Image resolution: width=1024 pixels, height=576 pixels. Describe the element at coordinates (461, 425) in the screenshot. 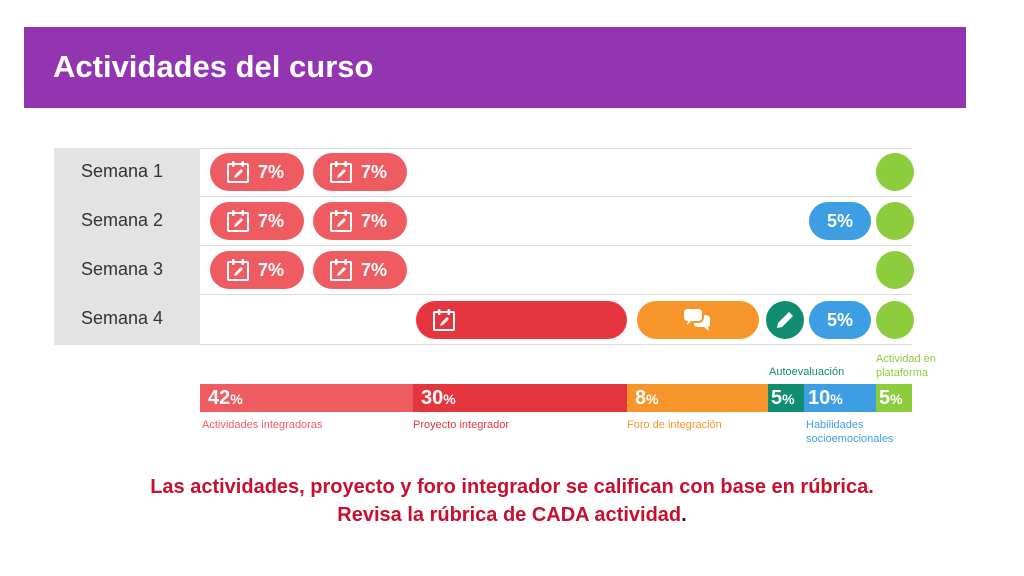

I see `caption-project: Proyecto integrador` at that location.